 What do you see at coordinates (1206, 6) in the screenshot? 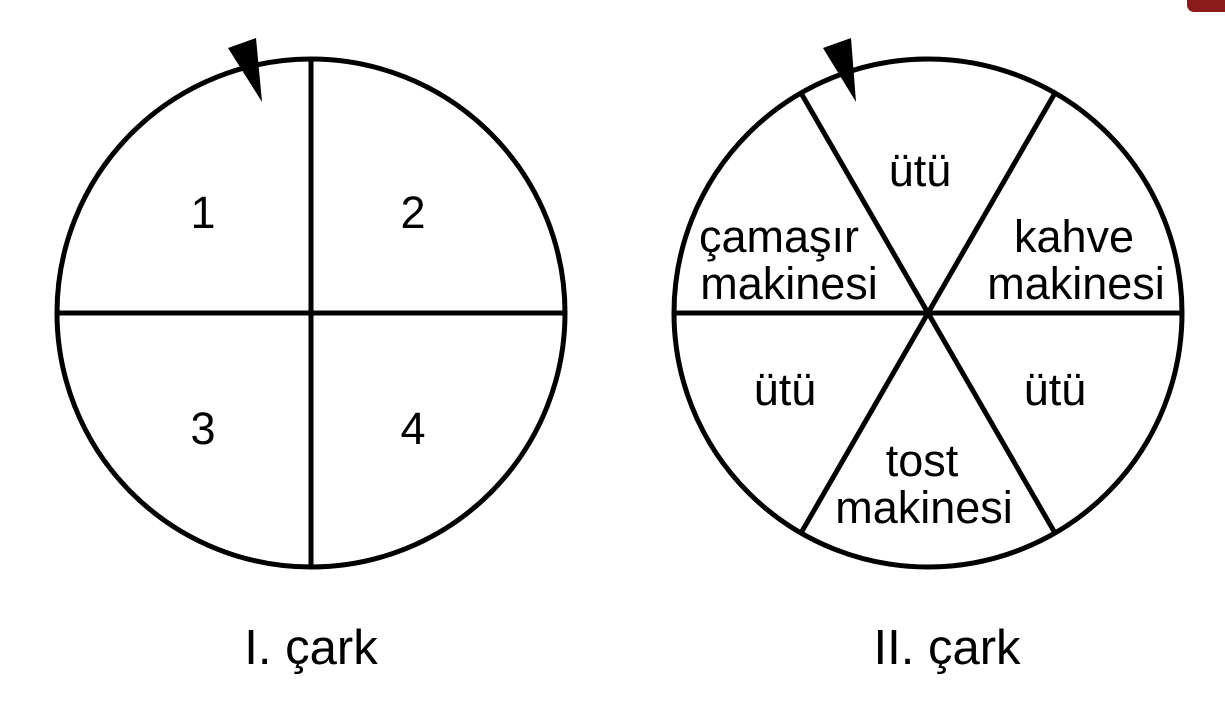
I see `corner-indicator` at bounding box center [1206, 6].